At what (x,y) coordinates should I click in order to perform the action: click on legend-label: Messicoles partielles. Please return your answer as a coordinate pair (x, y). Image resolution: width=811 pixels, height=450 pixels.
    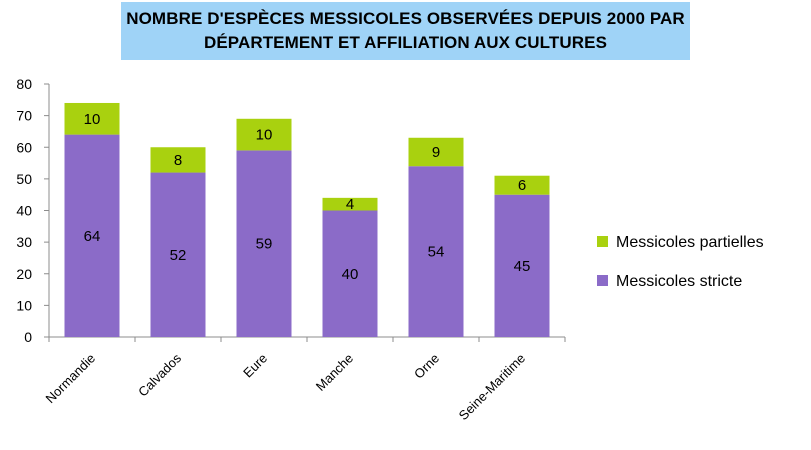
    Looking at the image, I should click on (690, 242).